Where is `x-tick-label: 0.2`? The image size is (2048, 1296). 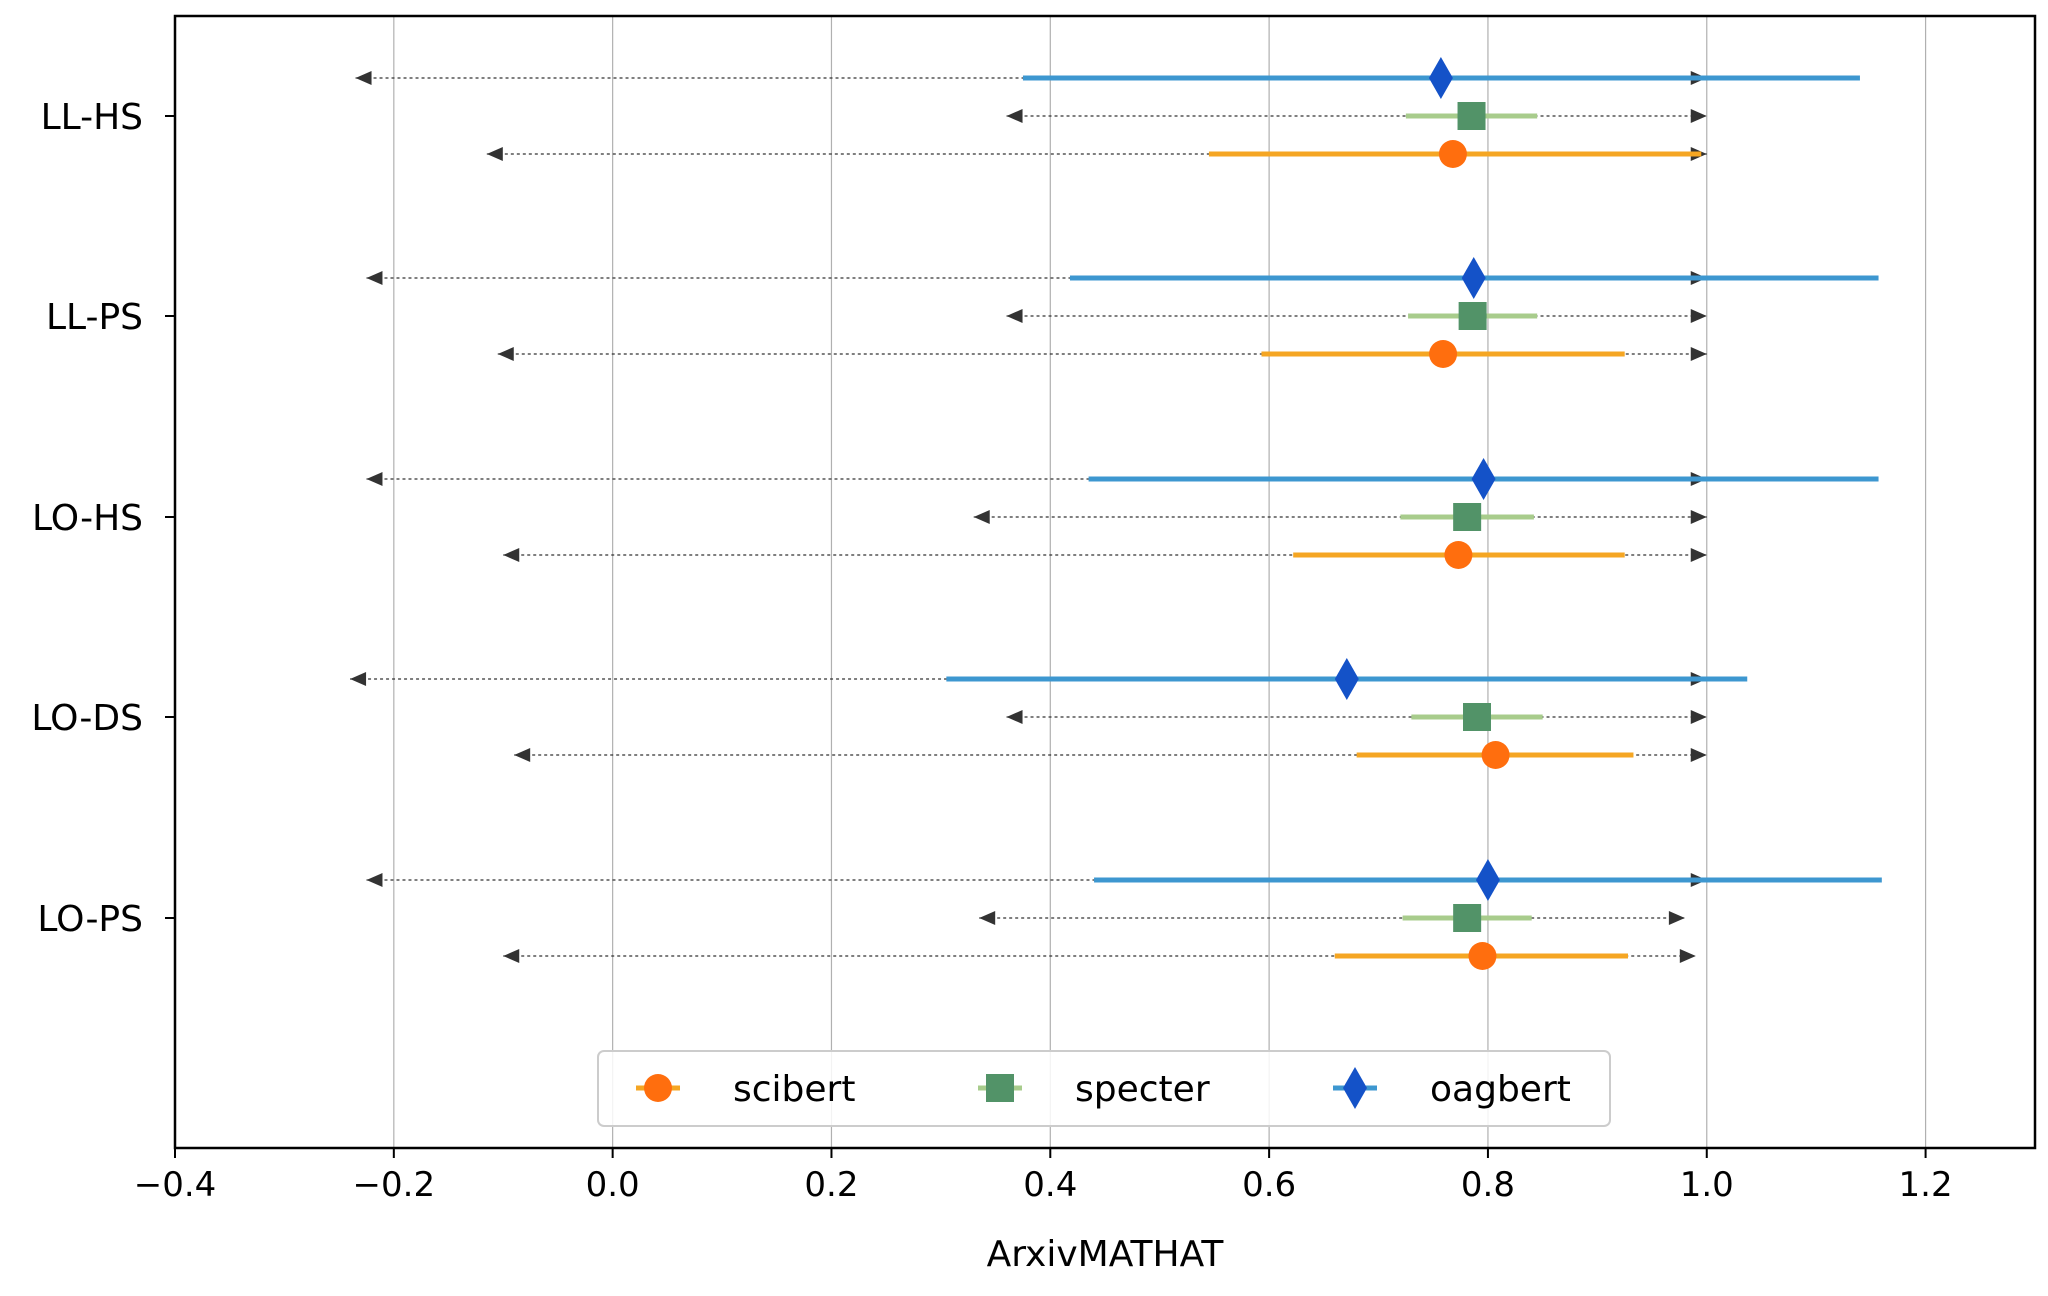 x-tick-label: 0.2 is located at coordinates (831, 1185).